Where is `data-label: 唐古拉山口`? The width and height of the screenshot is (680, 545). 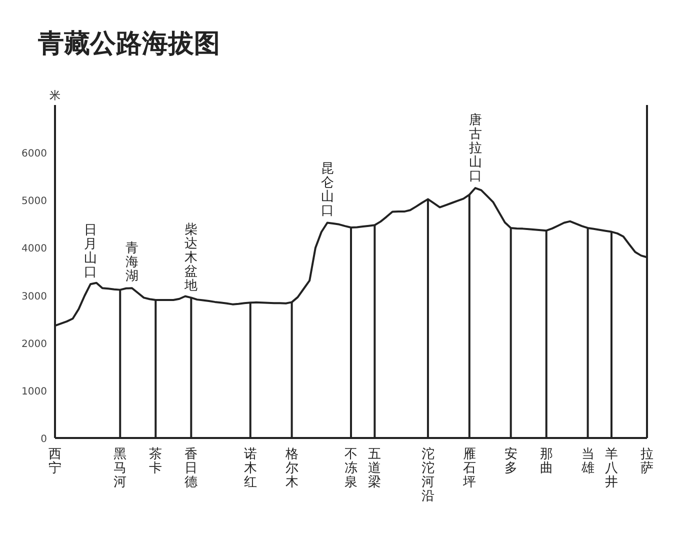 data-label: 唐古拉山口 is located at coordinates (475, 148).